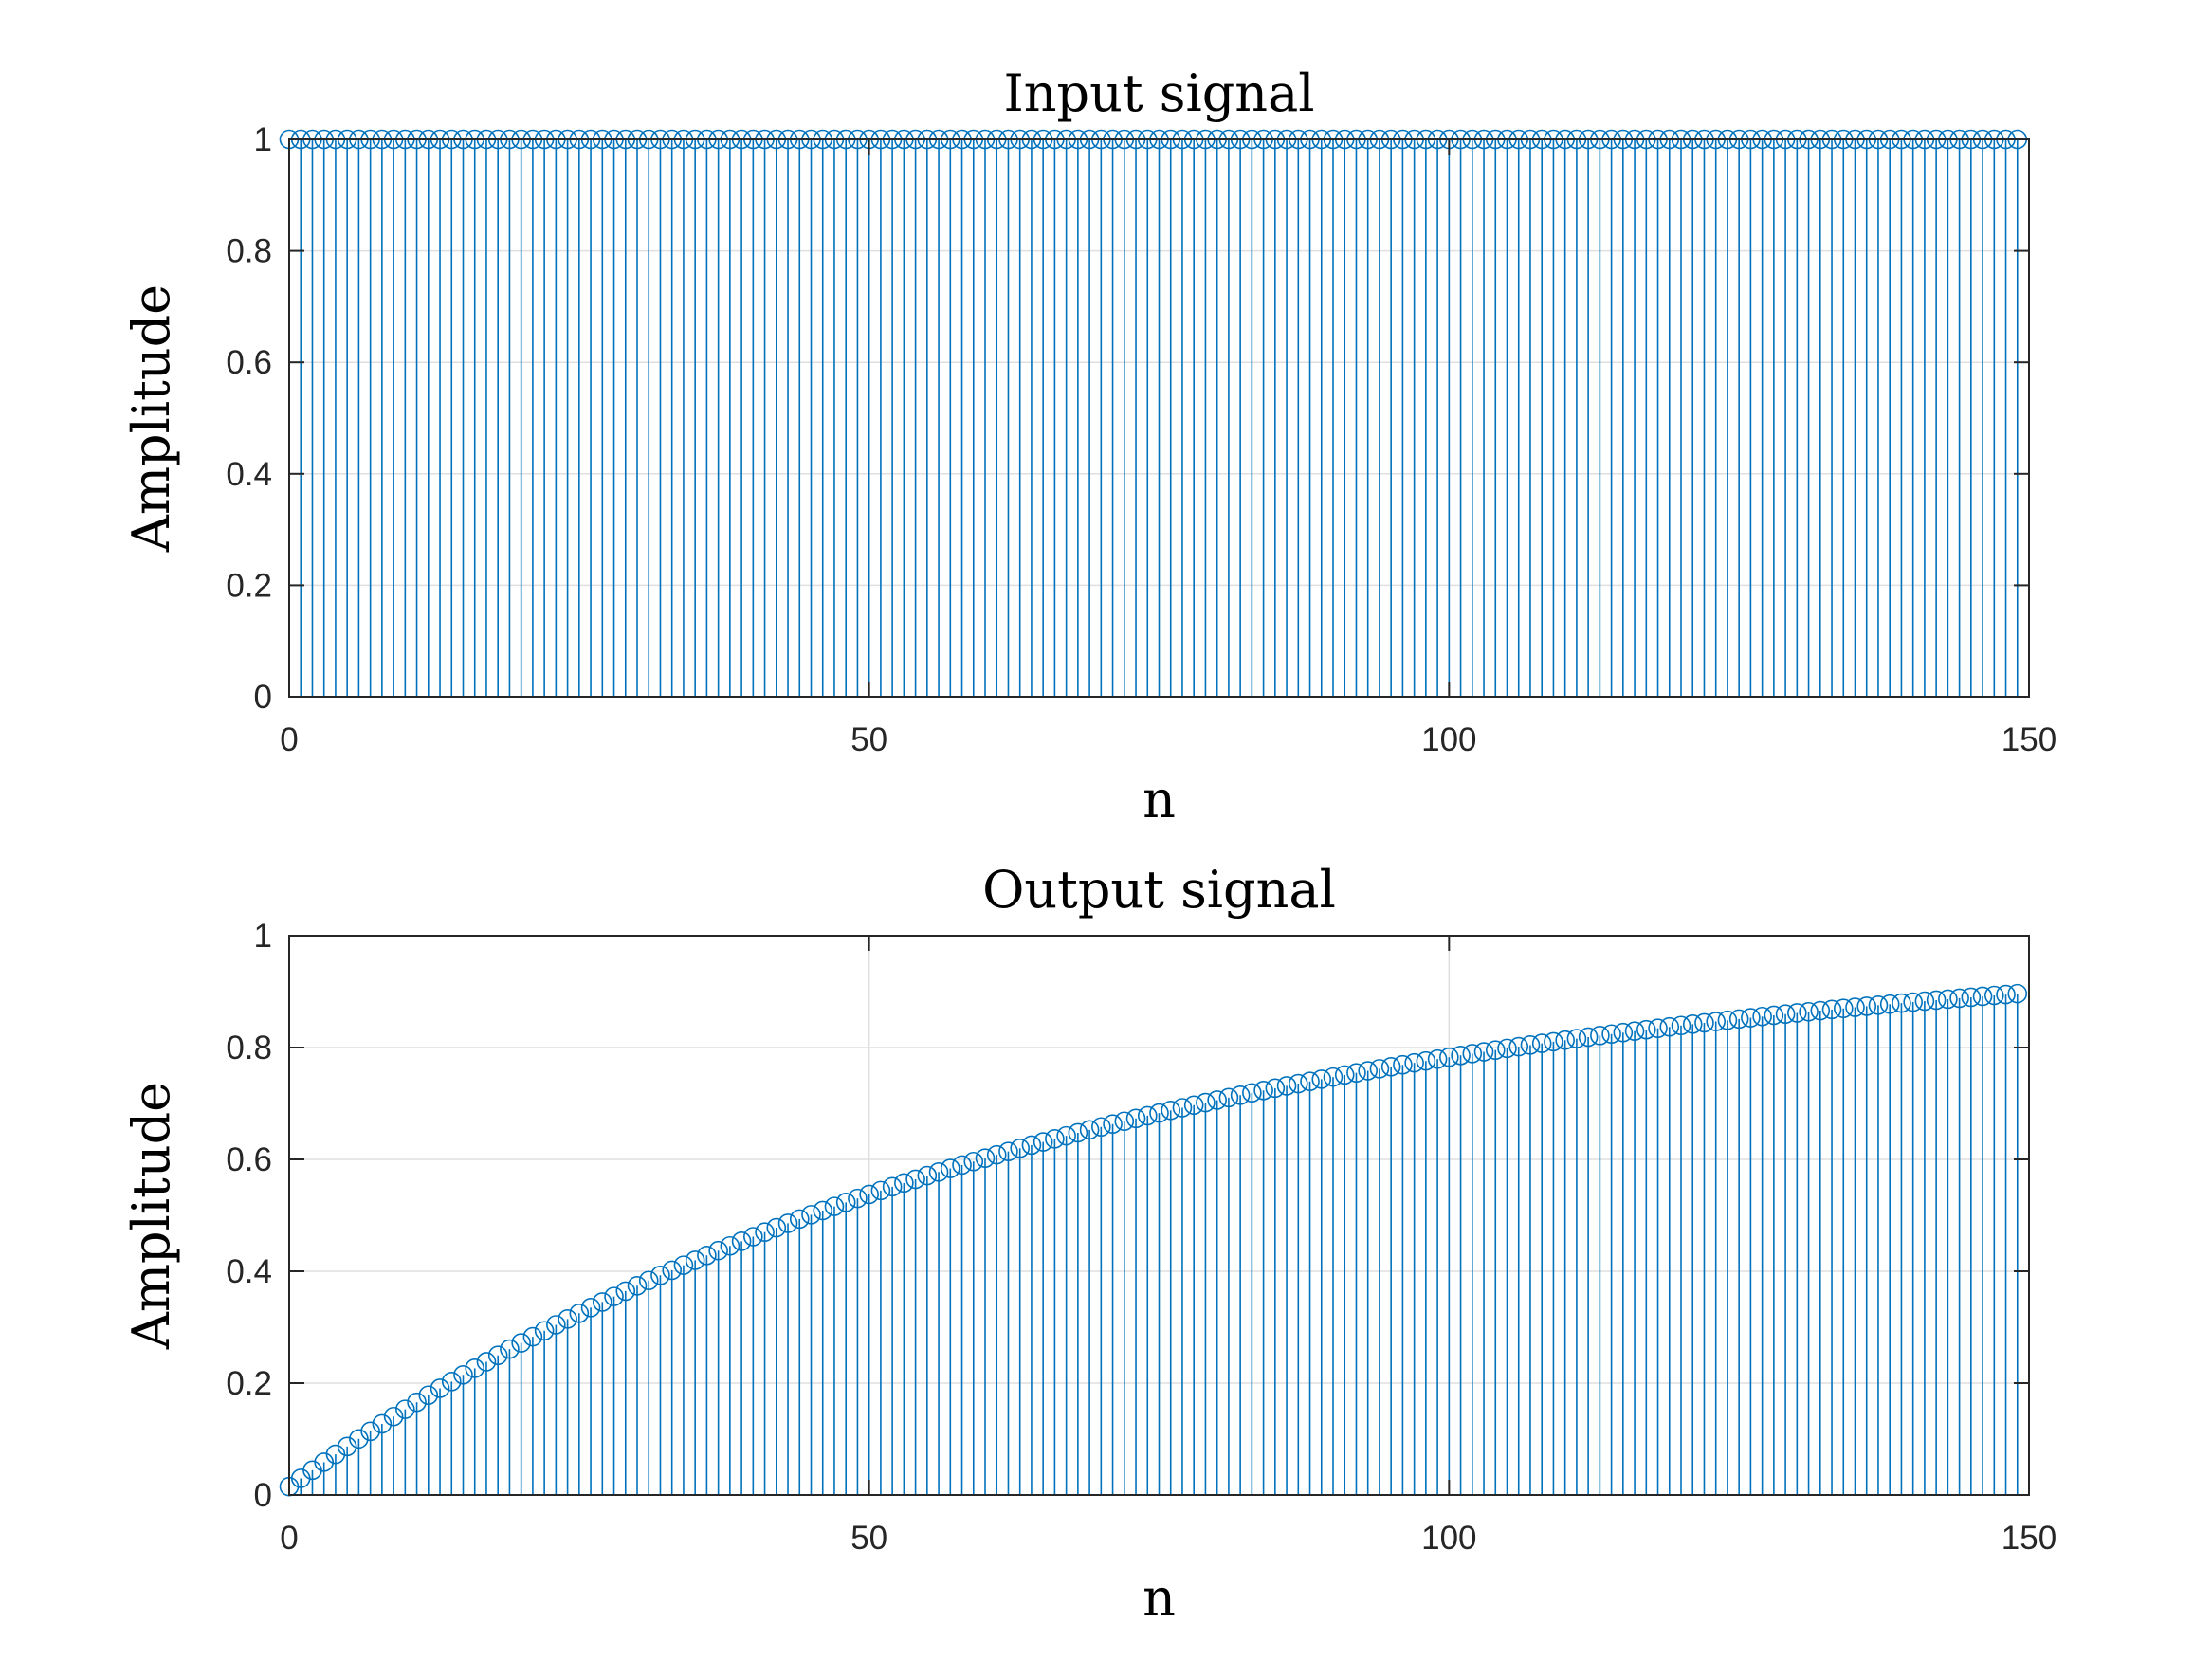  I want to click on x-tick-label: 100, so click(1448, 739).